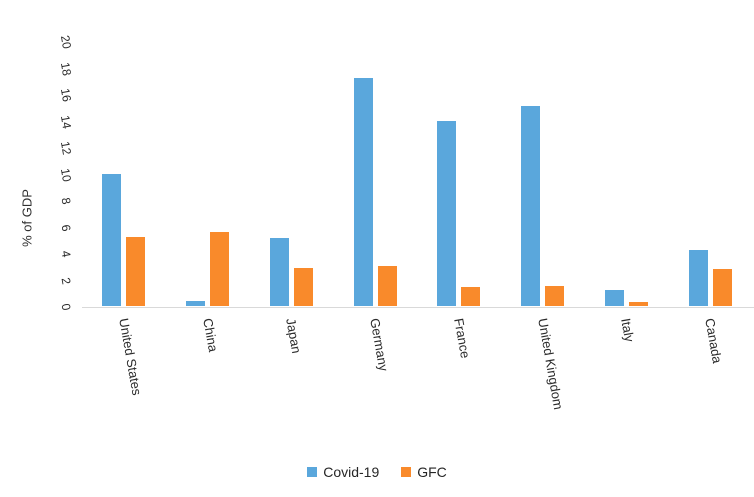 The height and width of the screenshot is (497, 754). I want to click on bar-covid-19-italy, so click(614, 298).